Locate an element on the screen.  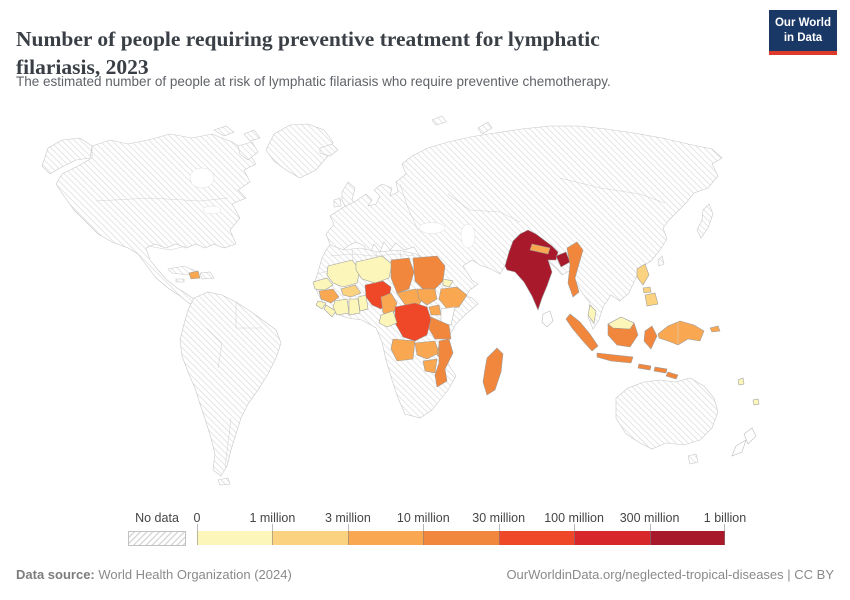
country-uganda is located at coordinates (435, 310).